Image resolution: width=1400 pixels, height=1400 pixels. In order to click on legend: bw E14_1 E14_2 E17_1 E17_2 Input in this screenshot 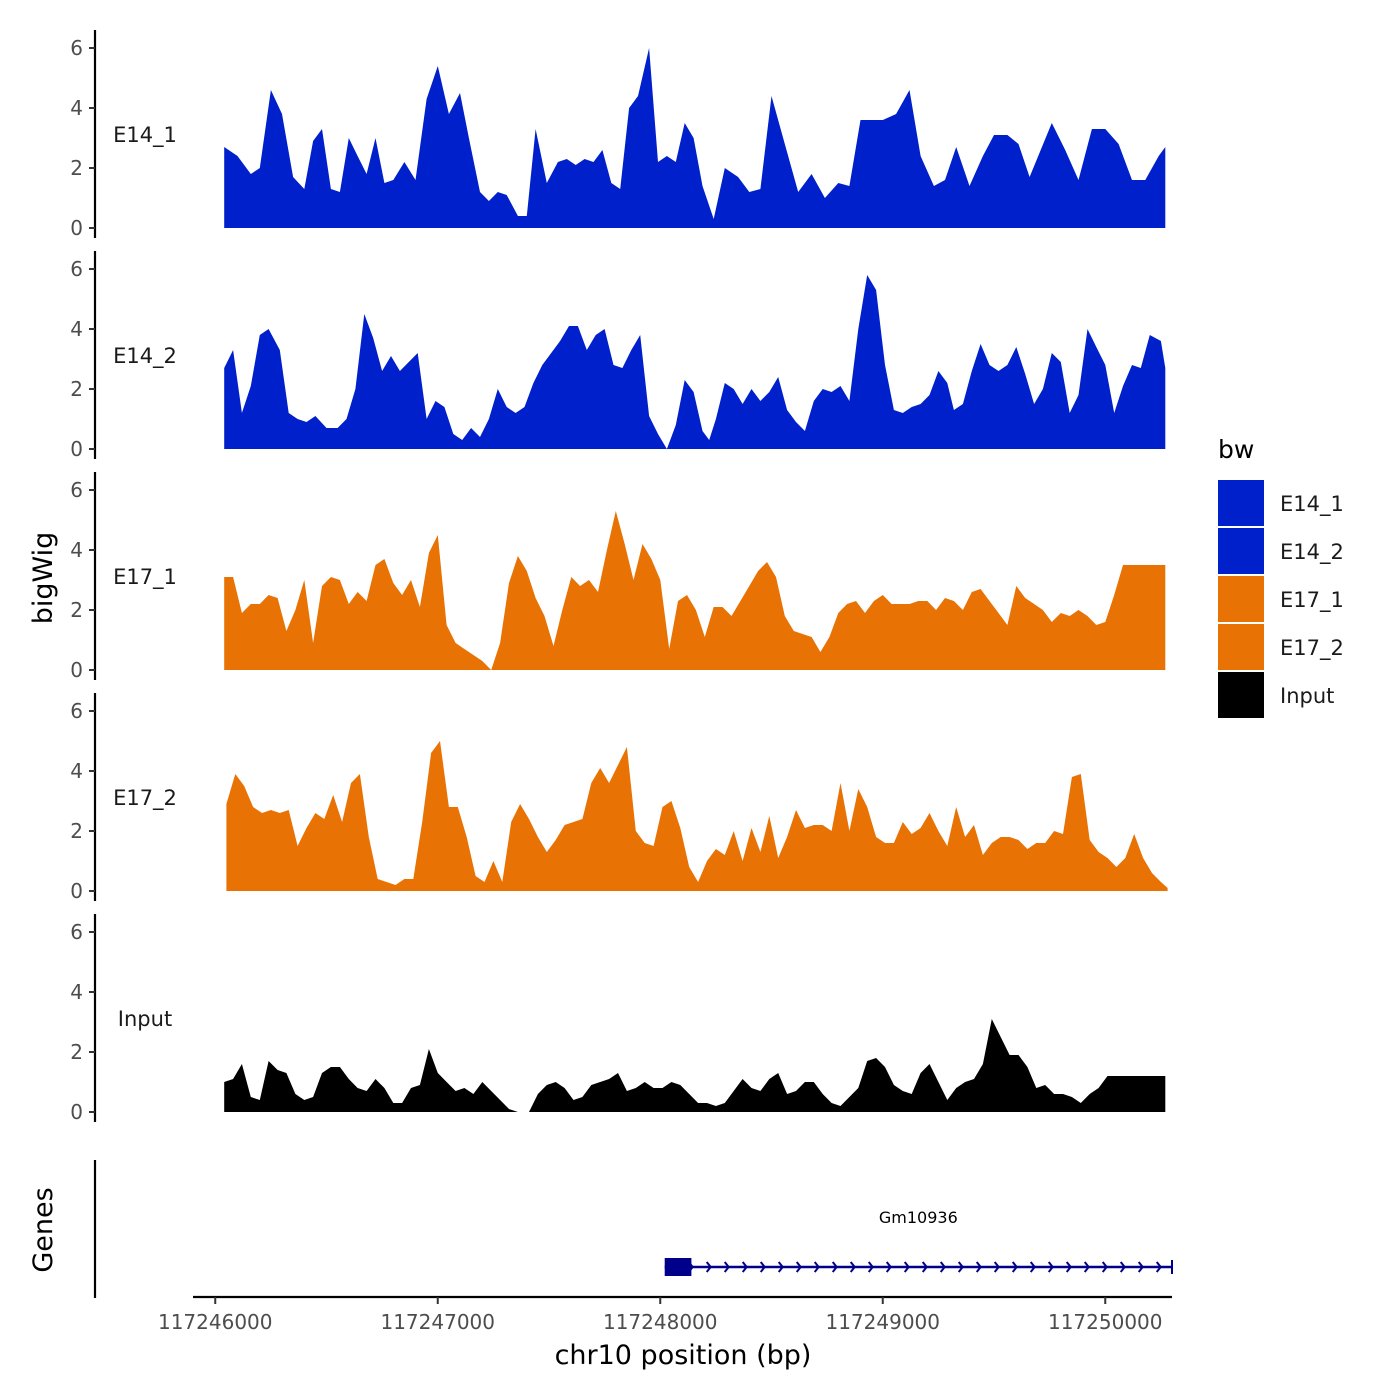, I will do `click(1281, 576)`.